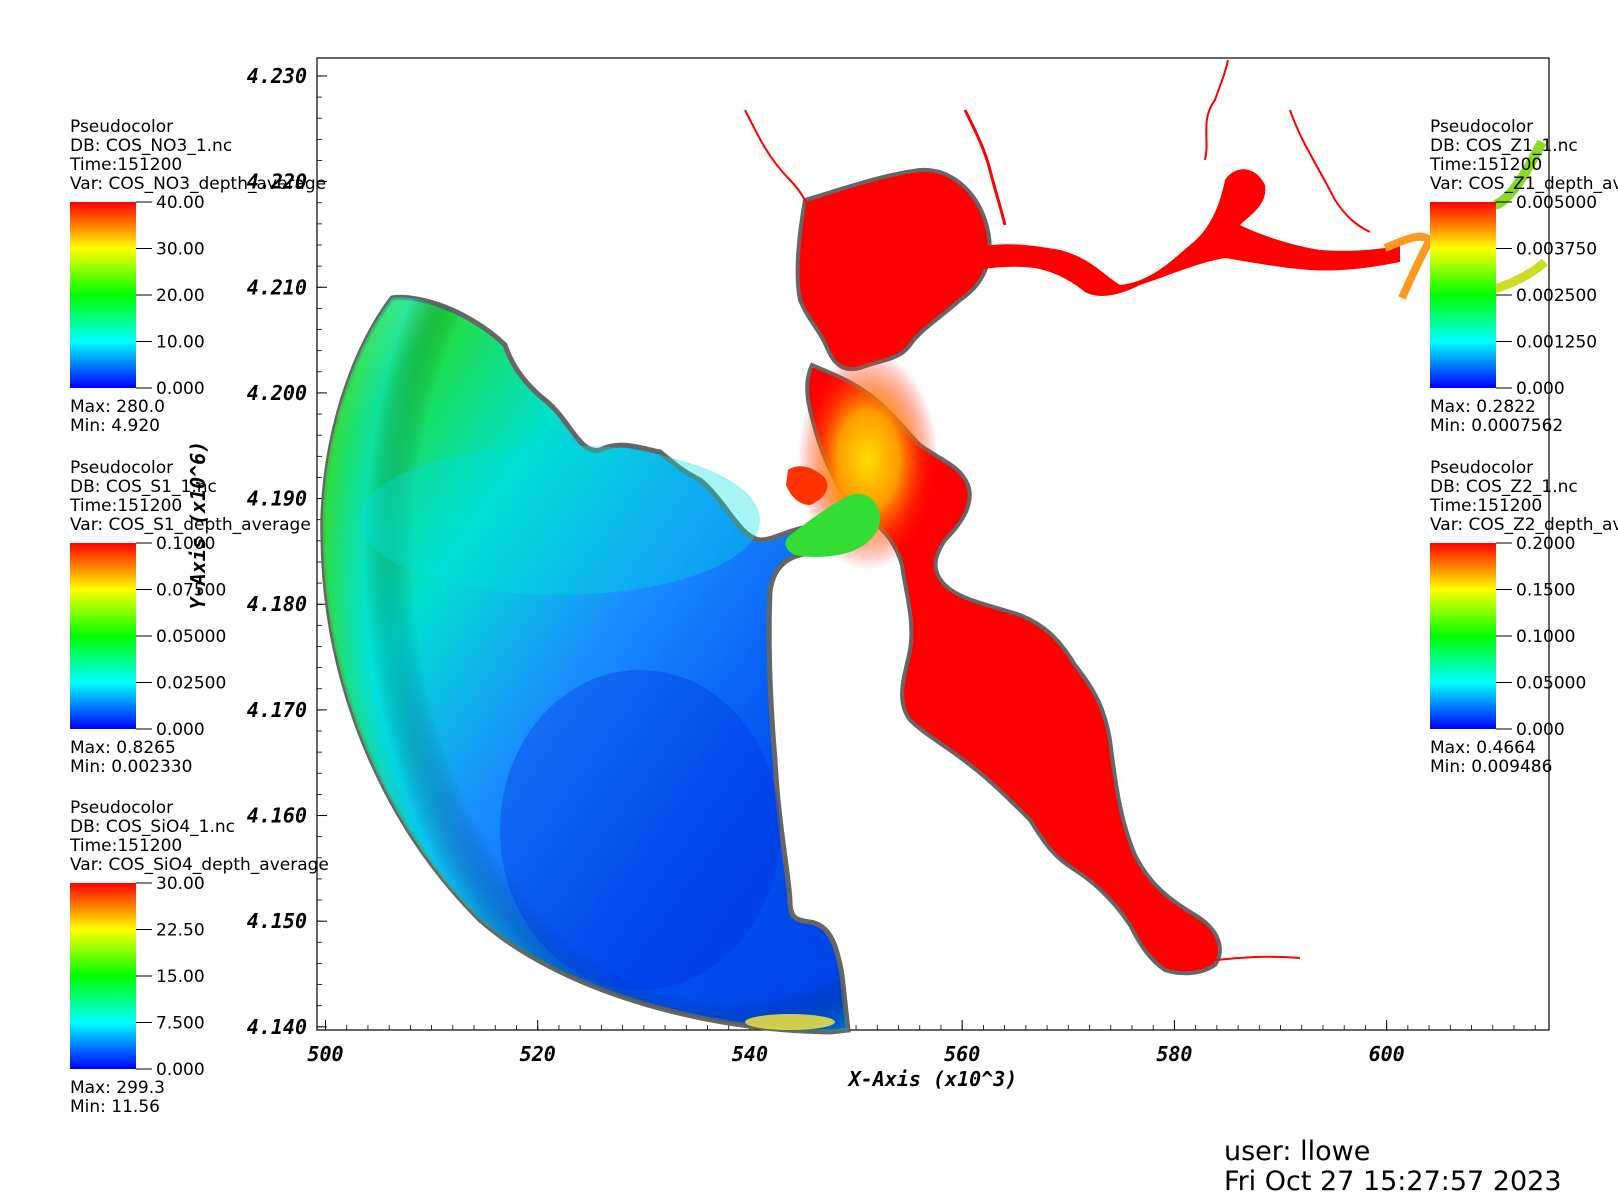  I want to click on x-tick-label: 600, so click(1387, 1054).